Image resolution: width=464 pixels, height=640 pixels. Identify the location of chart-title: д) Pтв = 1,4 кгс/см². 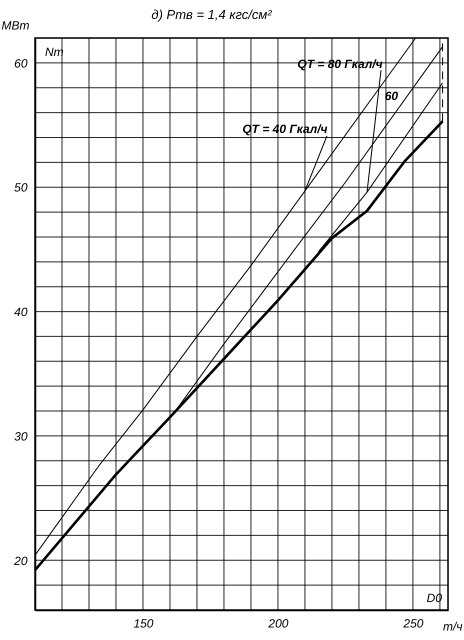
(211, 14).